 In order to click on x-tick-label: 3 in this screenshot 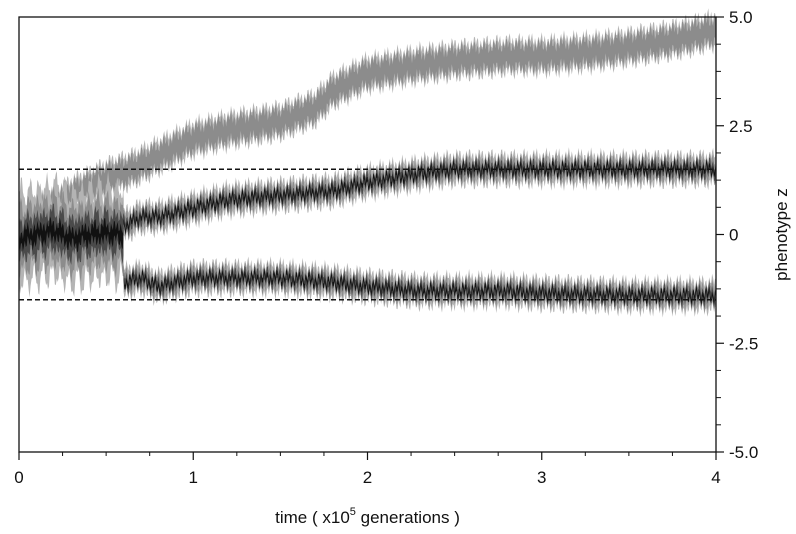, I will do `click(541, 477)`.